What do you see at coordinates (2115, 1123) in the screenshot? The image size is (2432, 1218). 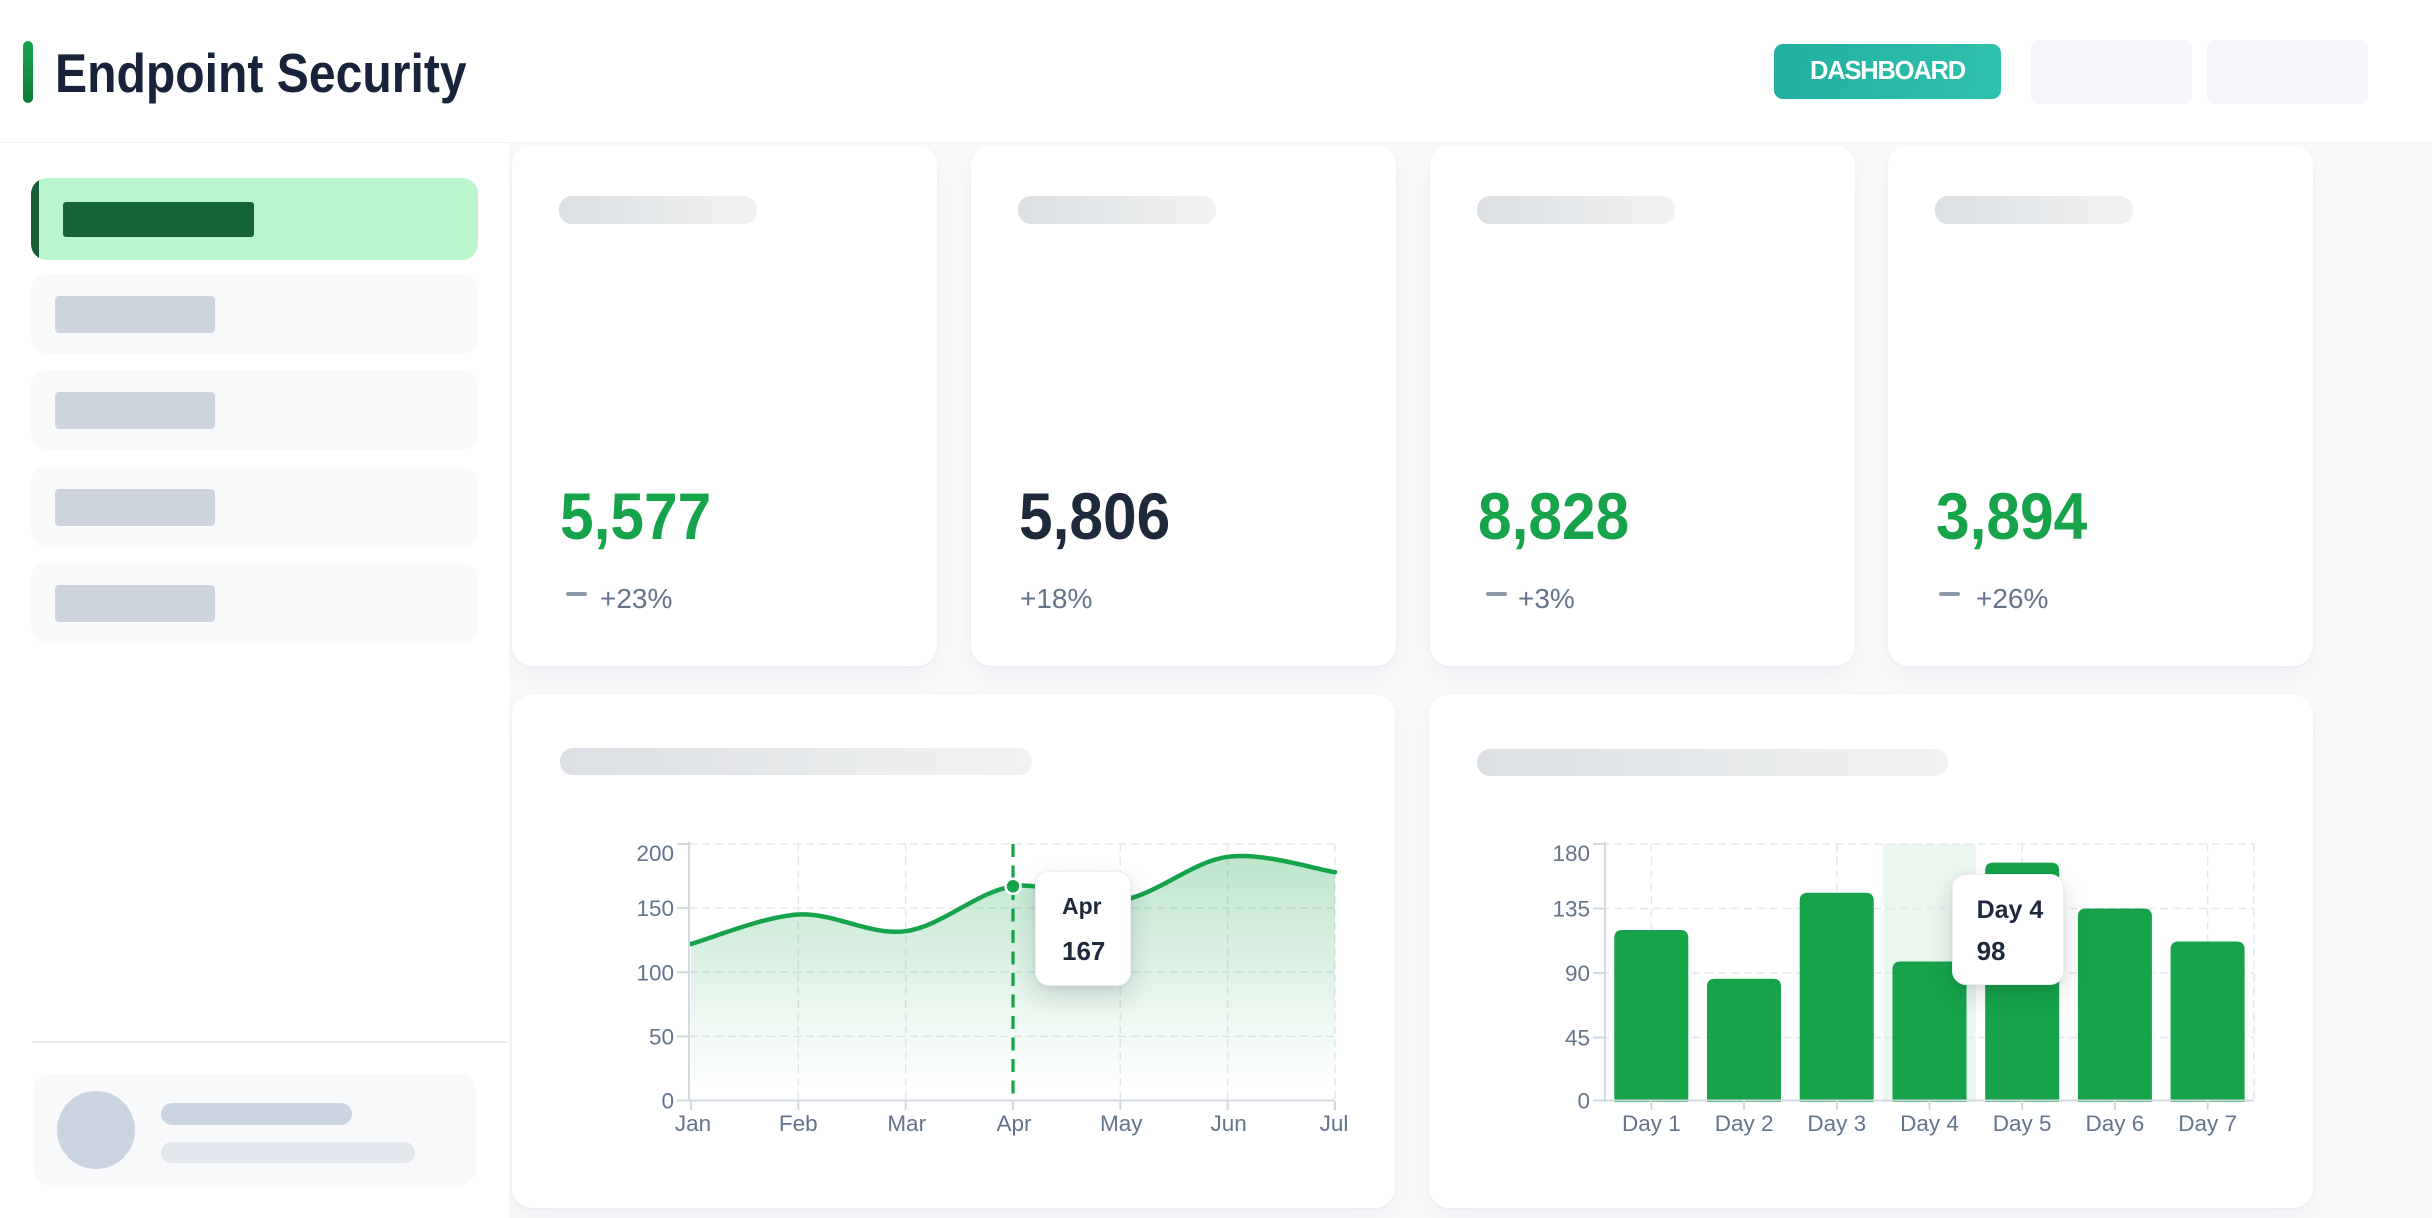 I see `svg-text: Day 6` at bounding box center [2115, 1123].